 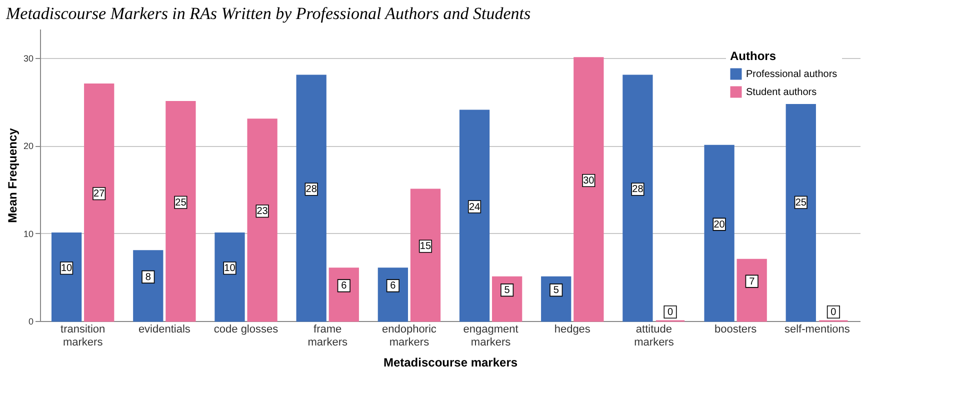 I want to click on x-tick-label: code glosses, so click(x=246, y=330).